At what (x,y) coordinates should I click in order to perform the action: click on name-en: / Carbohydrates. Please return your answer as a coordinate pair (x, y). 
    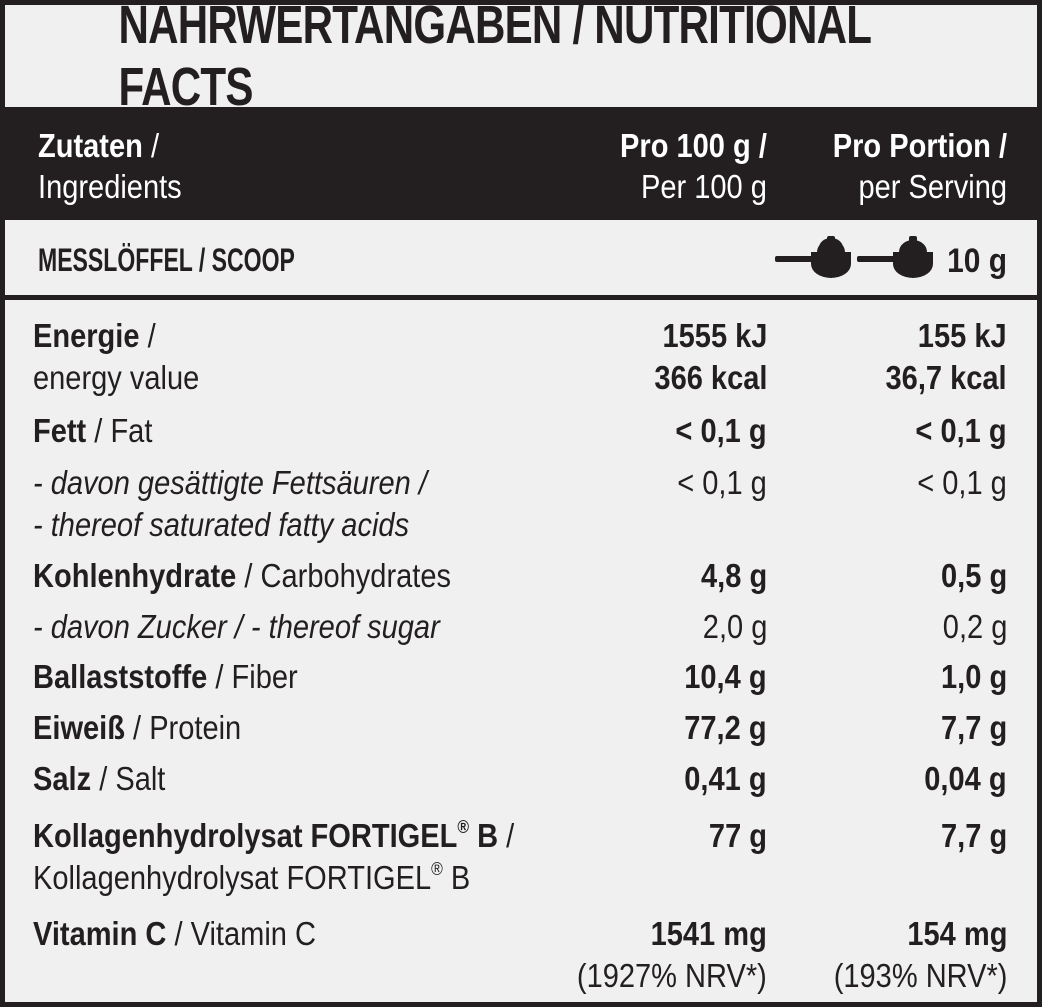
    Looking at the image, I should click on (344, 575).